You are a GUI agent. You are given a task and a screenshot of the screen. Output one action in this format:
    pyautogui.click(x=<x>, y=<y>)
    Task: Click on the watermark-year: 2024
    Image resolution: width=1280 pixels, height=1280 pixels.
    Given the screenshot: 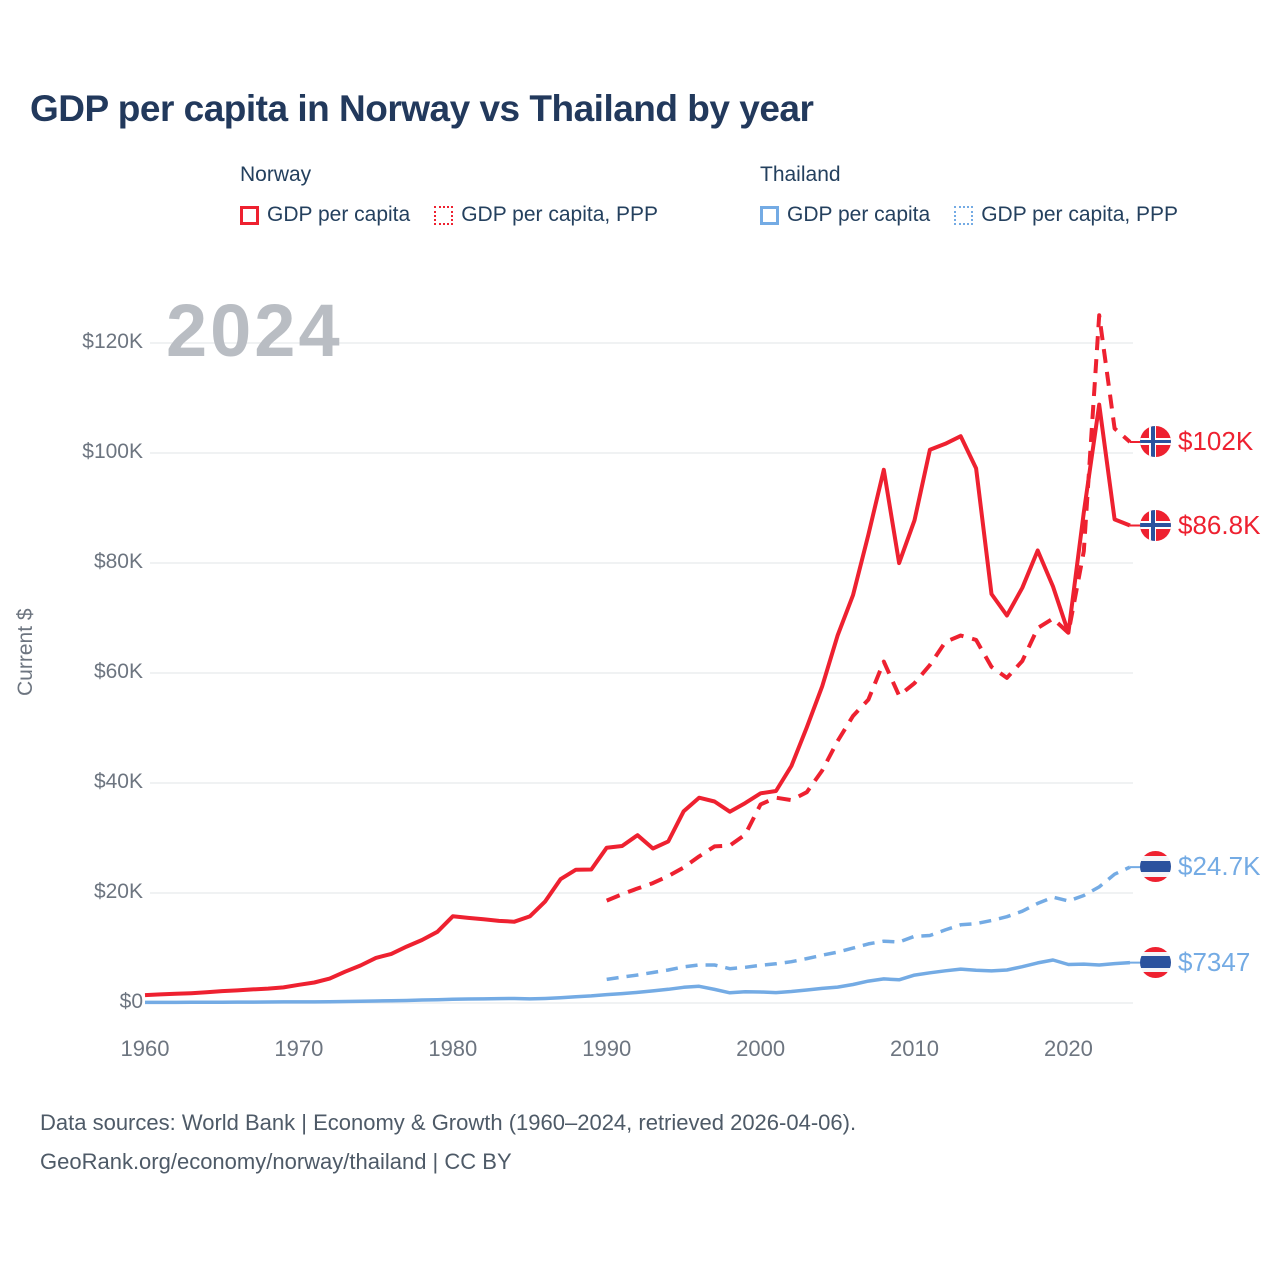 What is the action you would take?
    pyautogui.click(x=254, y=330)
    